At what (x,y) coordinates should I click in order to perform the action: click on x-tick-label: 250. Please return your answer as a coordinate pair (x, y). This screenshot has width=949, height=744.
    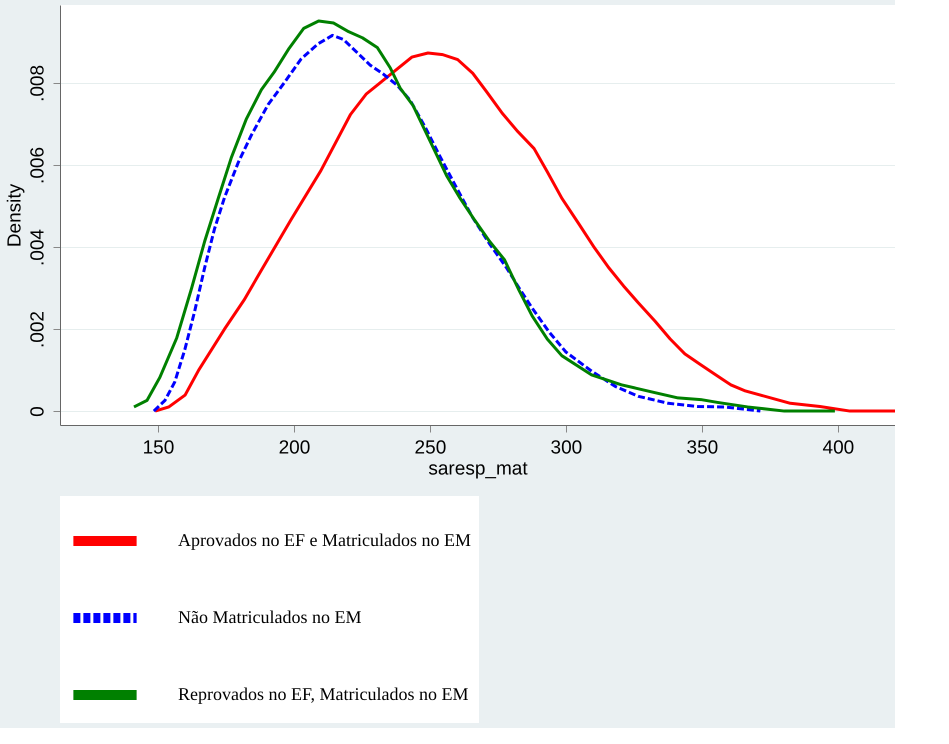
    Looking at the image, I should click on (430, 448).